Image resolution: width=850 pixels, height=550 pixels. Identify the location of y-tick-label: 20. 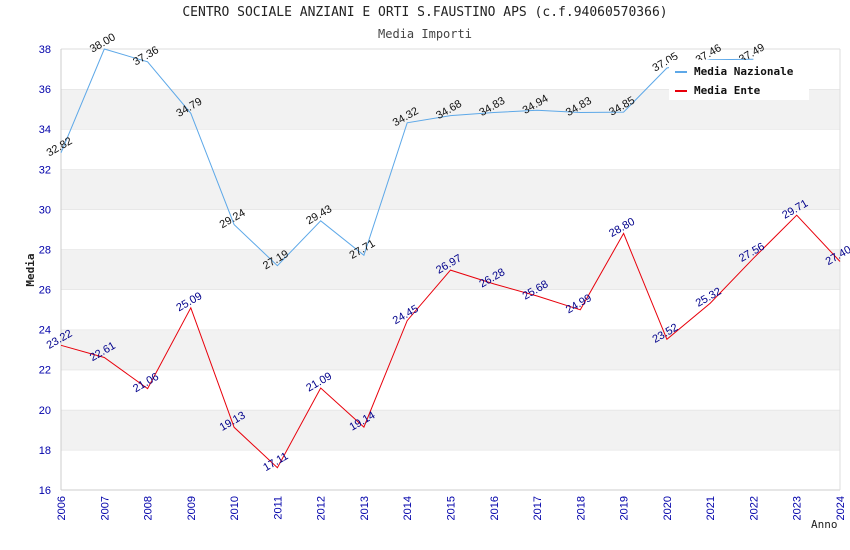
(45, 411).